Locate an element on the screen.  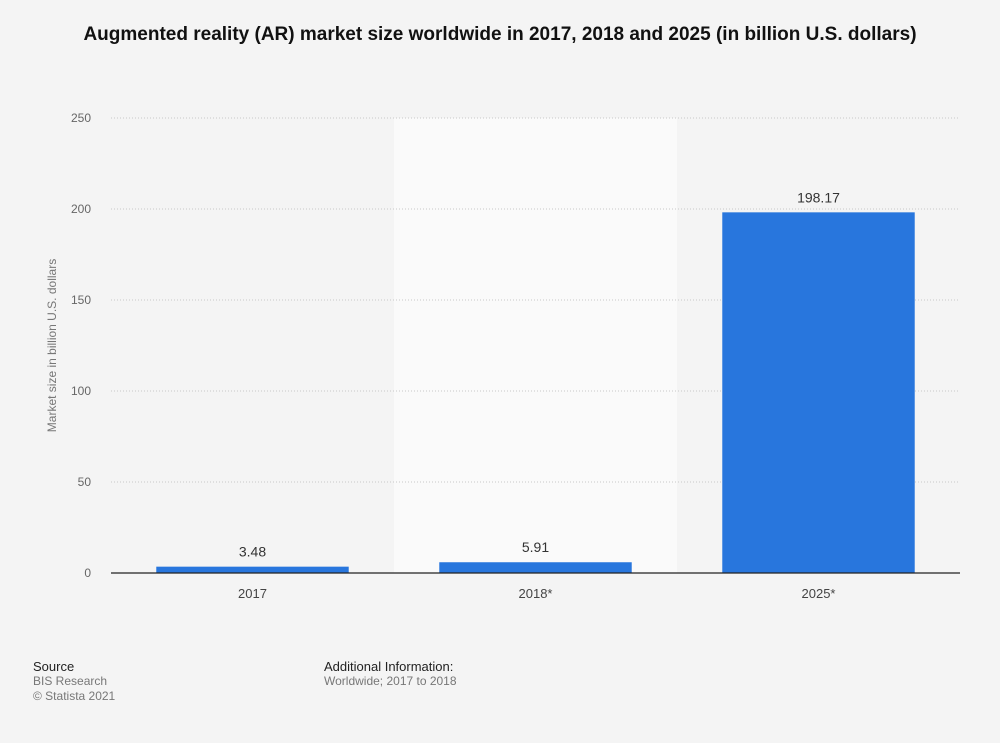
y-tick-label: 100 is located at coordinates (81, 391).